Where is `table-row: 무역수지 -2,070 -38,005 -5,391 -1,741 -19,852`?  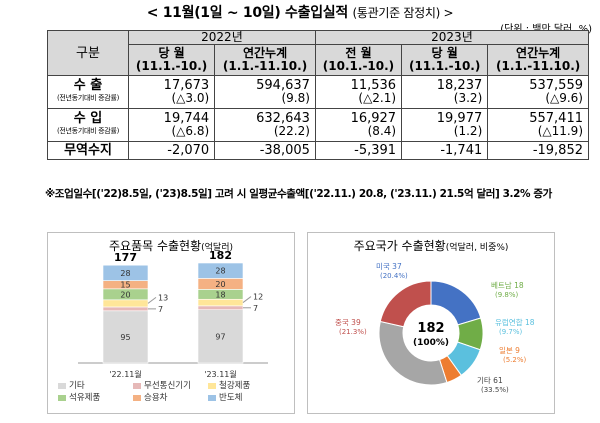 table-row: 무역수지 -2,070 -38,005 -5,391 -1,741 -19,852 is located at coordinates (318, 150).